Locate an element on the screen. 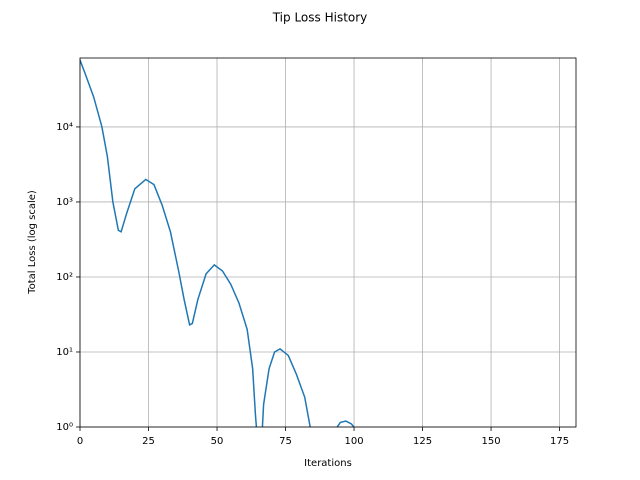  y-tick-label: 10³ is located at coordinates (64, 202).